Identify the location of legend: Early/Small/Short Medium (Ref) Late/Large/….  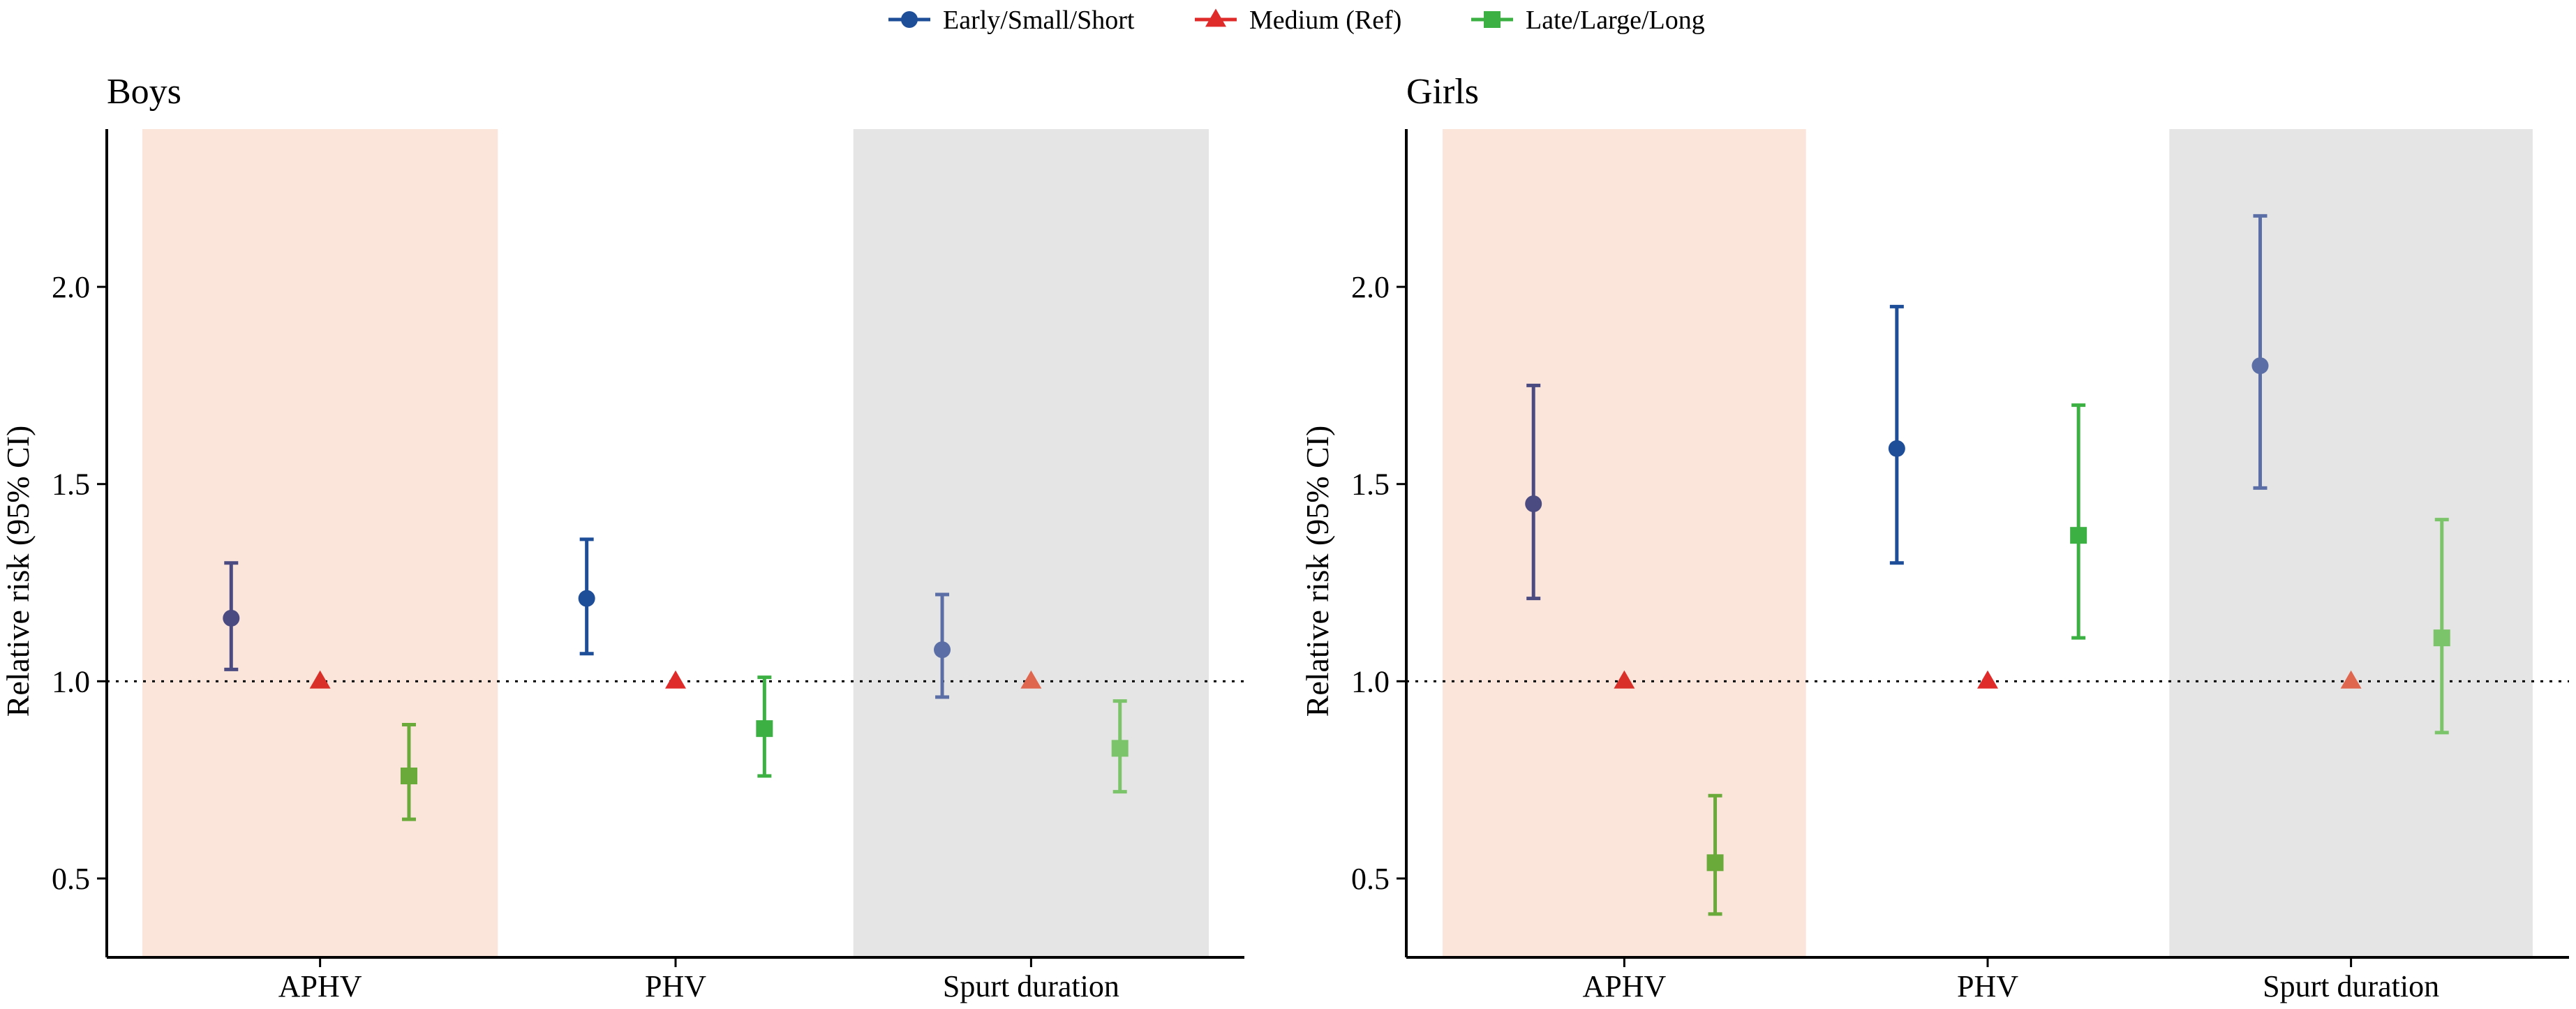
(1296, 20).